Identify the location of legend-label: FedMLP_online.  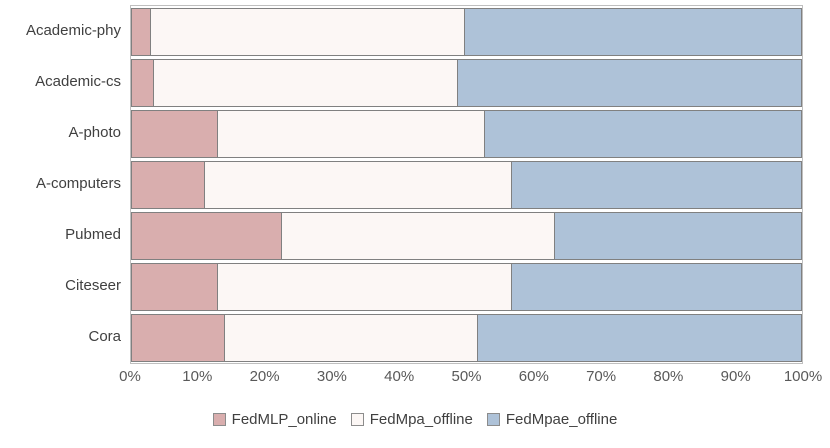
(284, 419).